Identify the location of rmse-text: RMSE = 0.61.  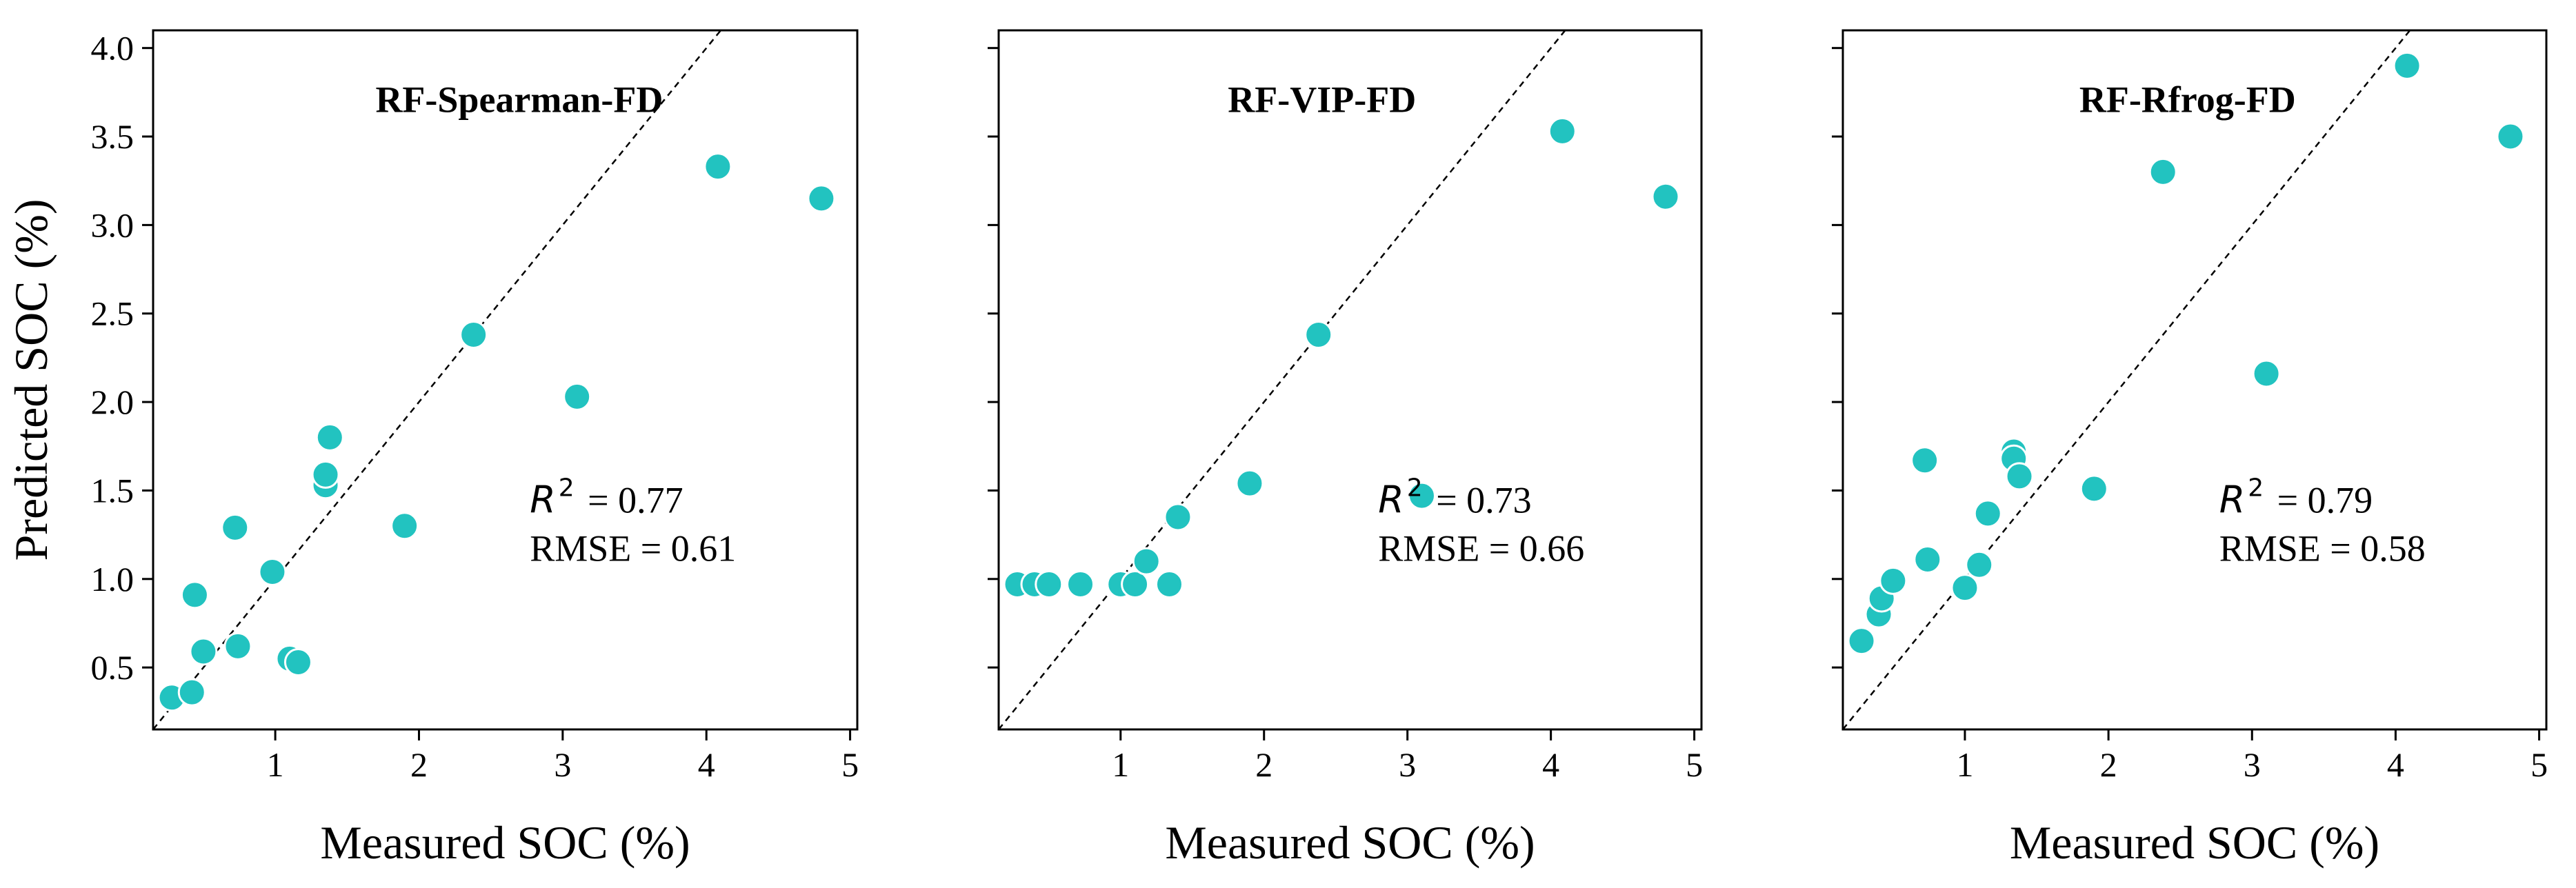
(633, 548).